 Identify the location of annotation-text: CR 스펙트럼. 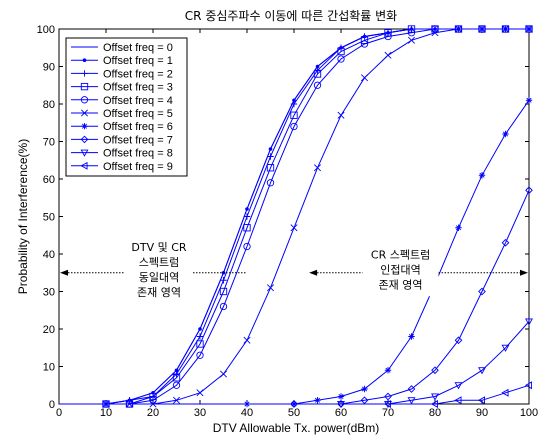
(400, 254).